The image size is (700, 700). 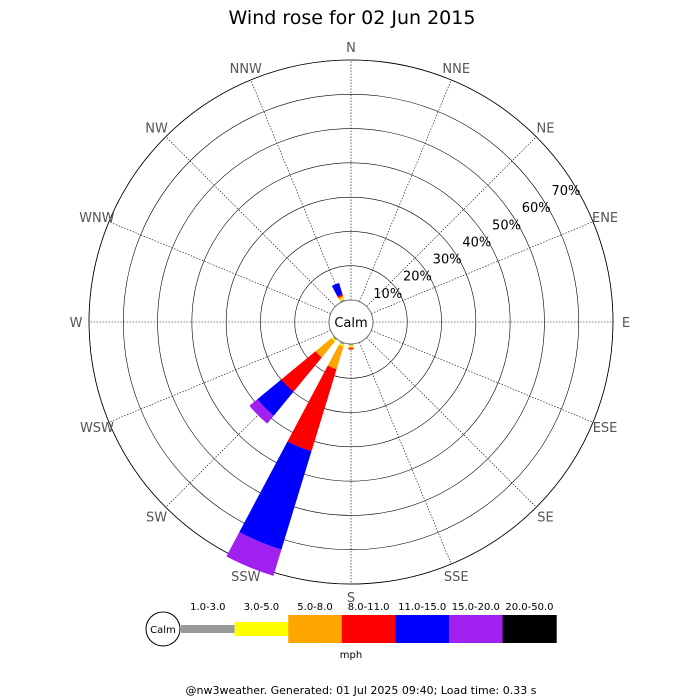 What do you see at coordinates (261, 607) in the screenshot?
I see `legend-bin-label: 3.0-5.0` at bounding box center [261, 607].